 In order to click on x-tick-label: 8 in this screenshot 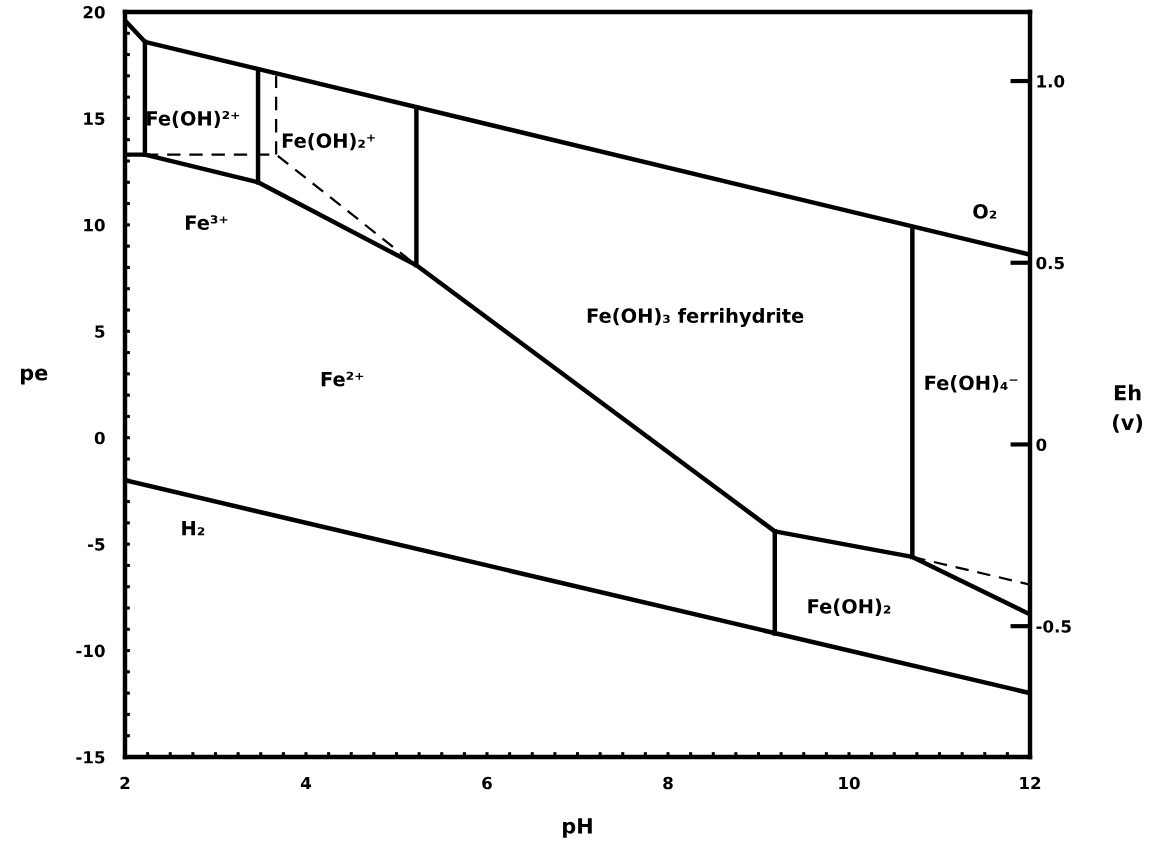, I will do `click(668, 783)`.